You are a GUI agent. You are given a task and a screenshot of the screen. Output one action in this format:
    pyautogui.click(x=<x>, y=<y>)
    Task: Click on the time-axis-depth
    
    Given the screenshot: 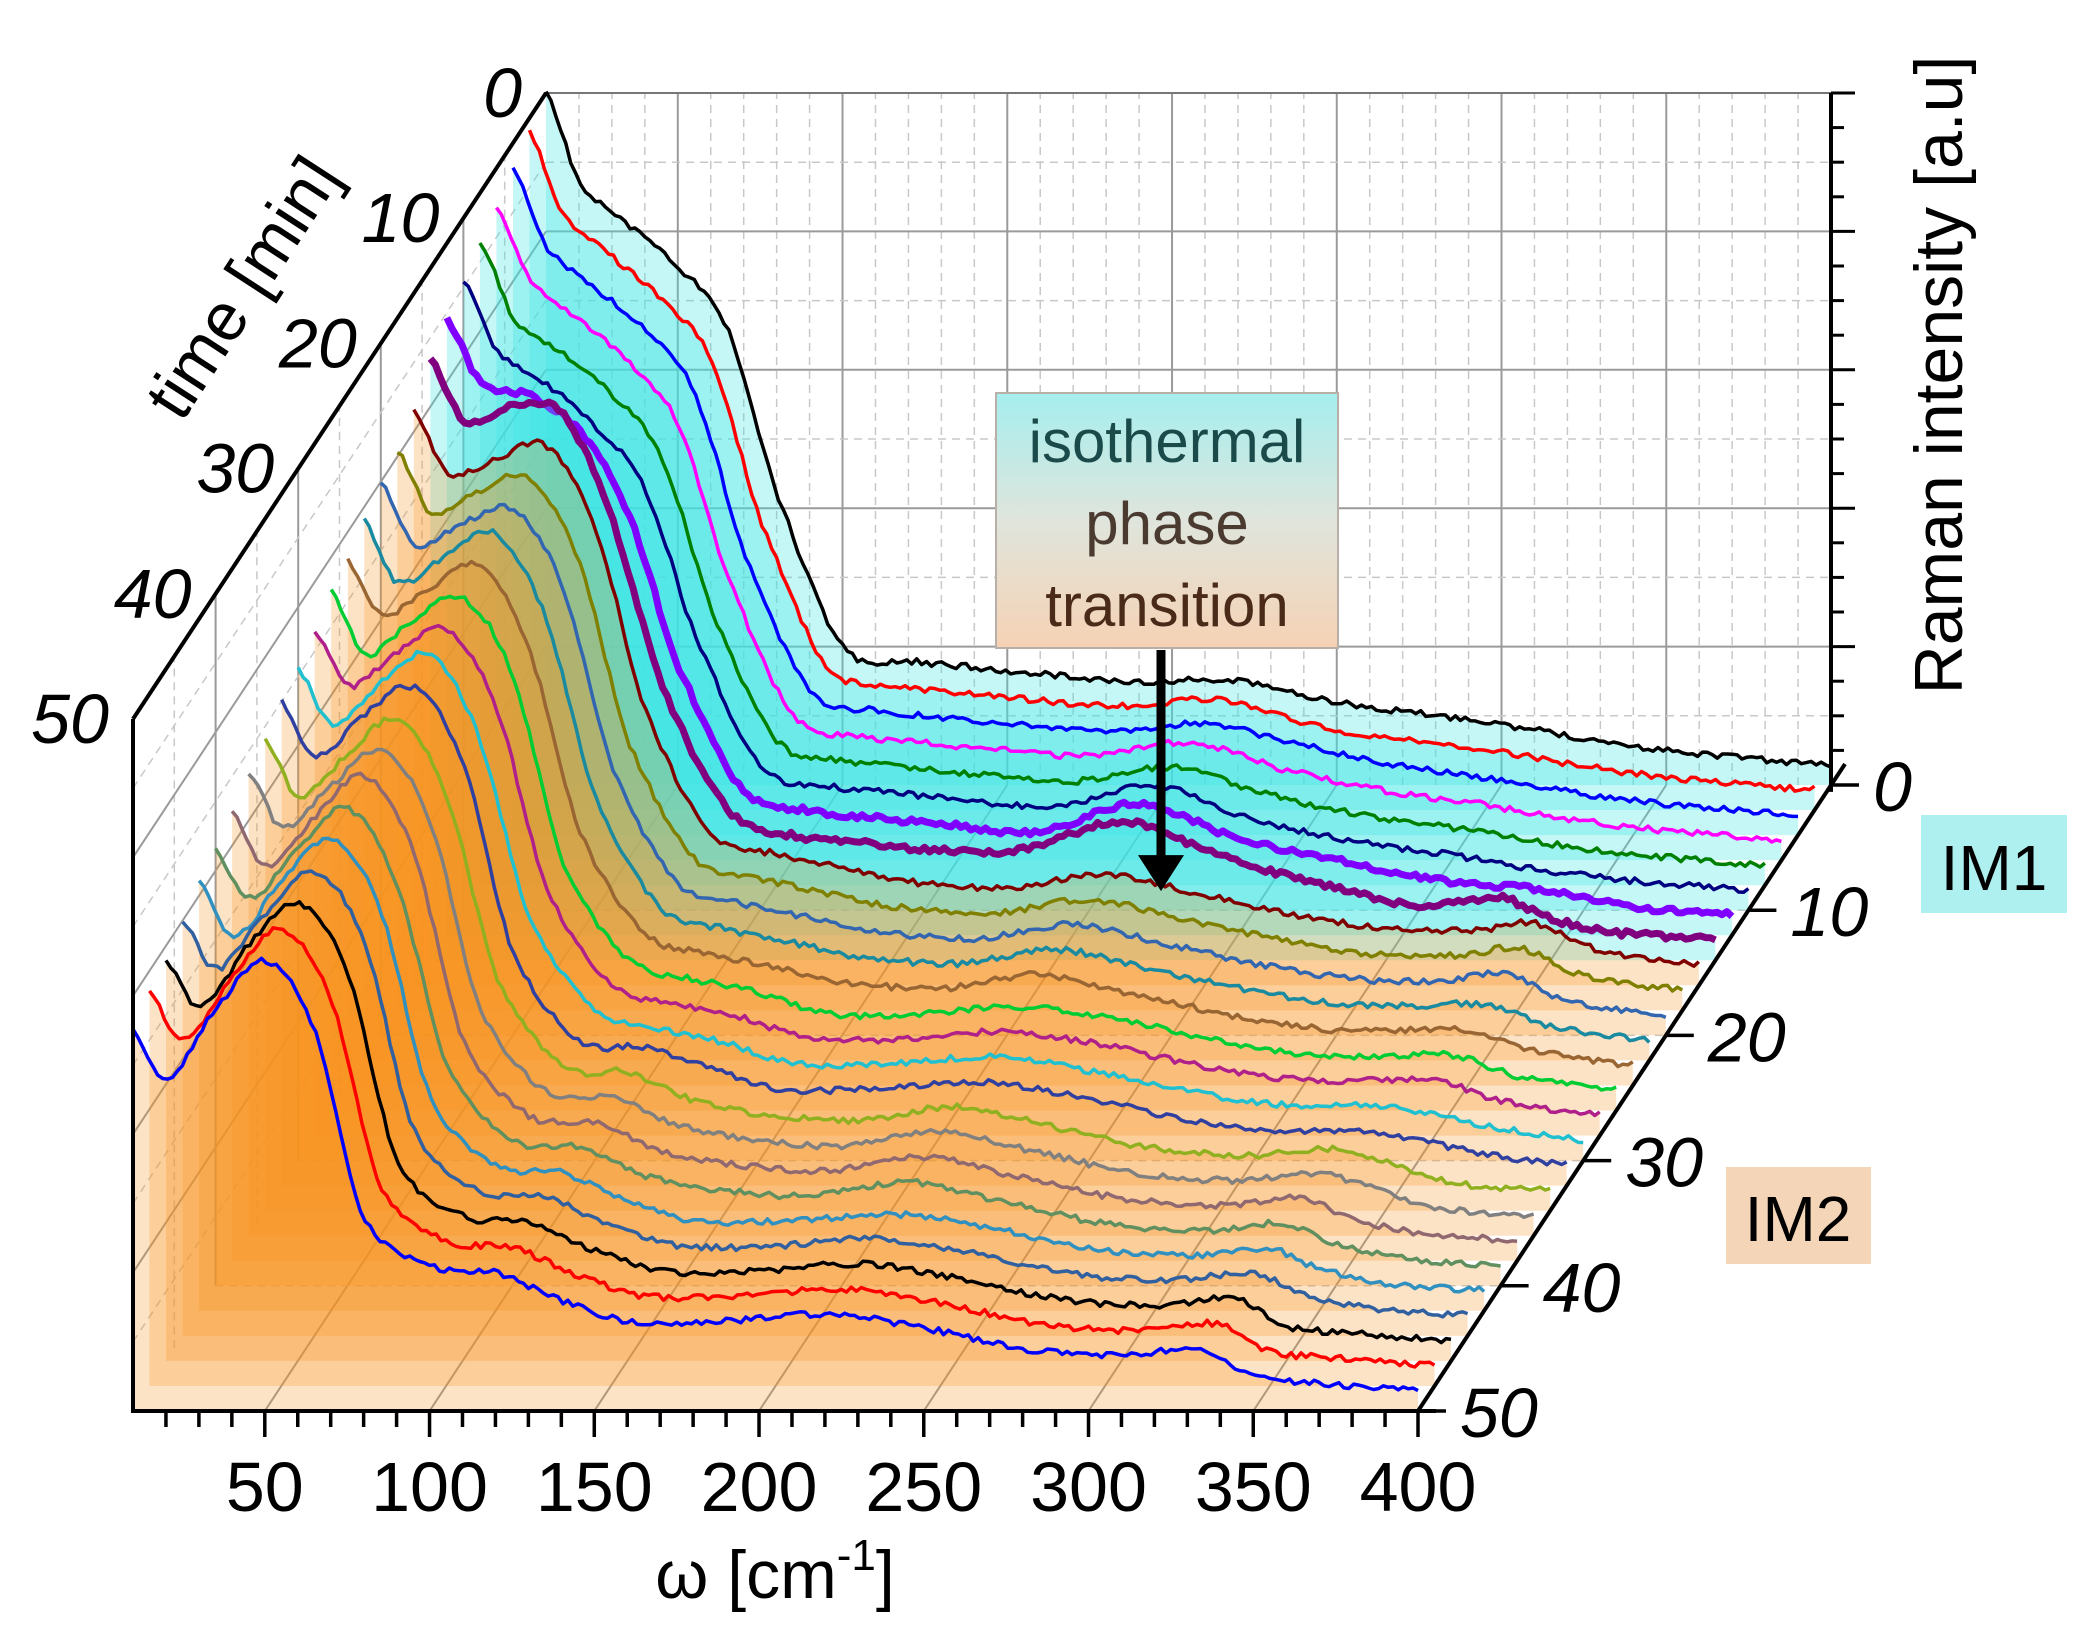 What is the action you would take?
    pyautogui.click(x=1631, y=1087)
    